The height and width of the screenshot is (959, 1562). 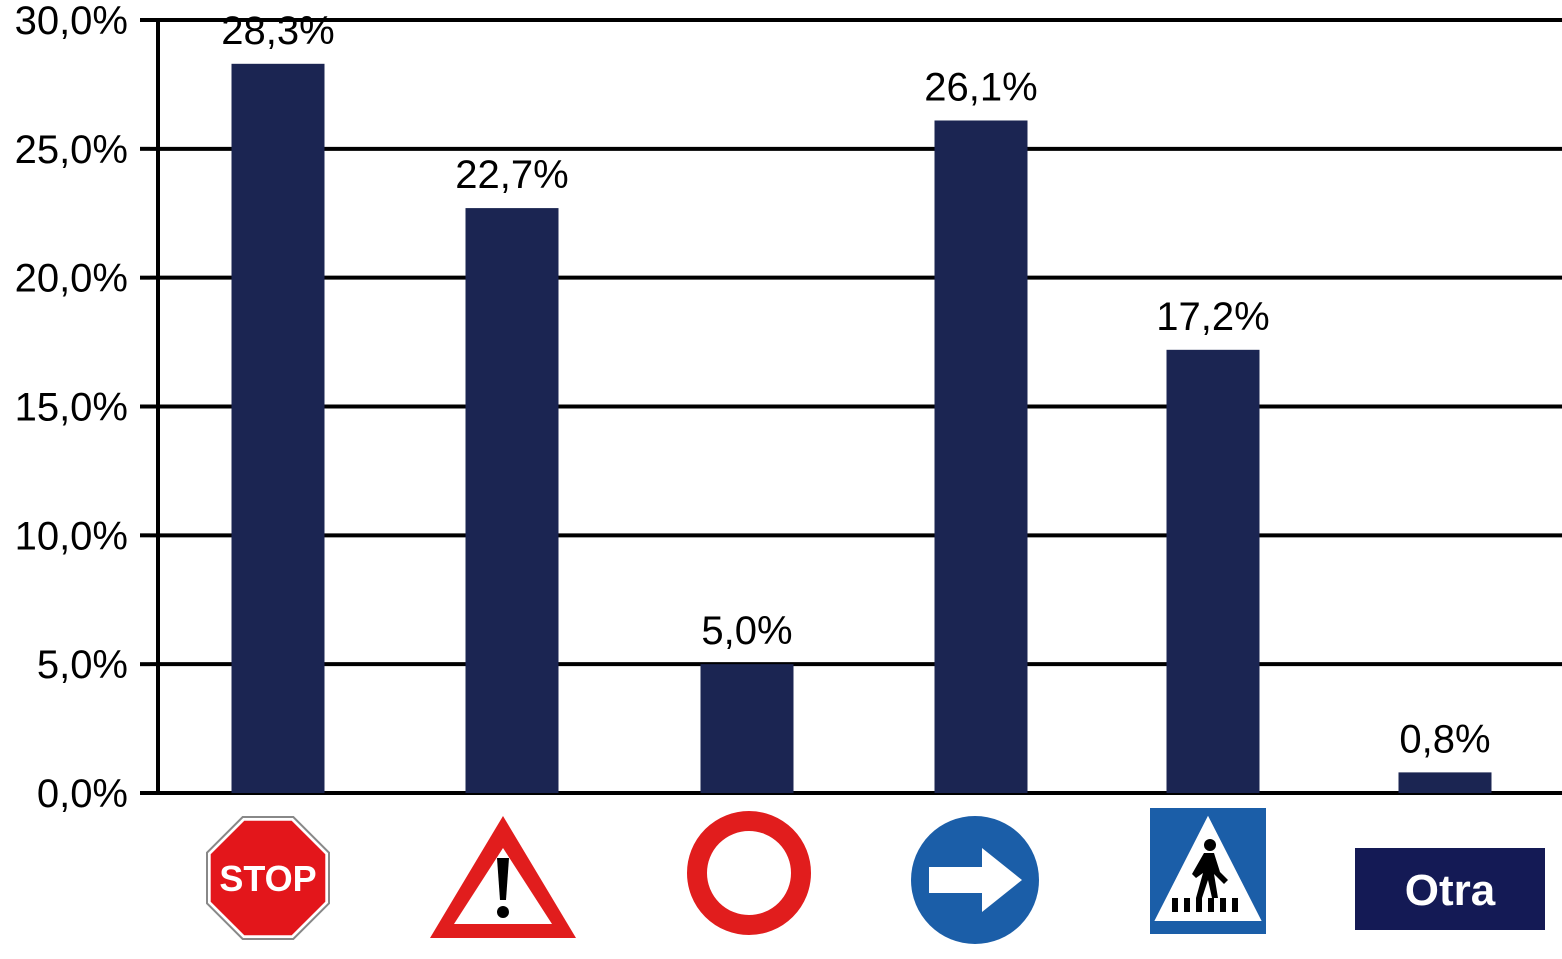 I want to click on y-tick-label: 15,0%, so click(x=71, y=408).